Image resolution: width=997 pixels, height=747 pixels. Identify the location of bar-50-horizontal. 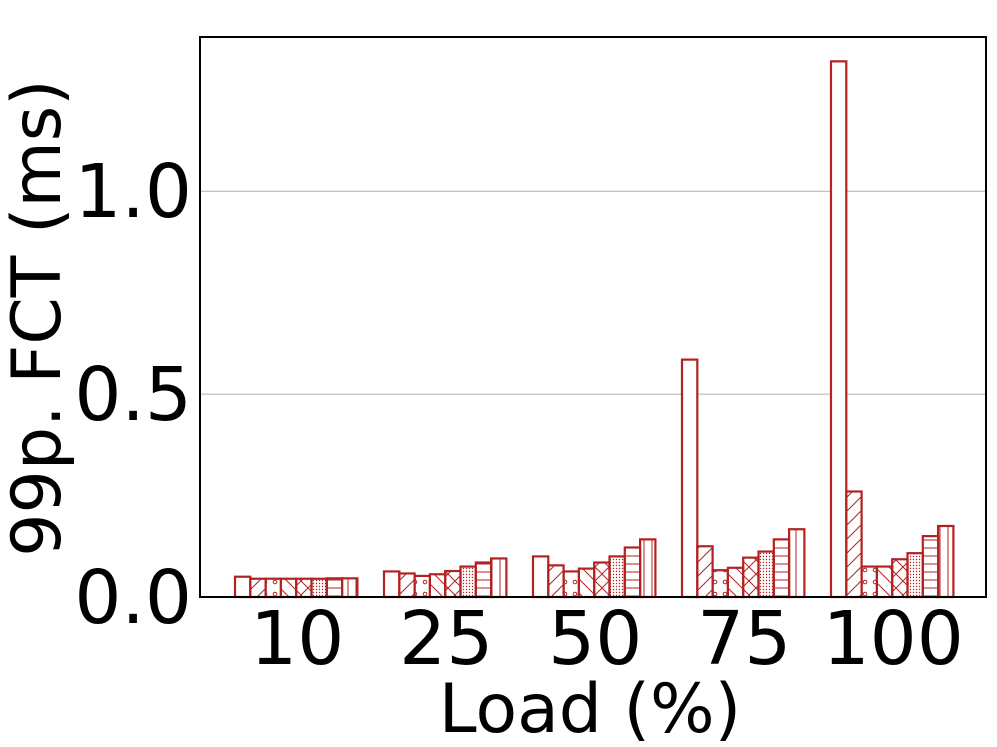
(632, 572).